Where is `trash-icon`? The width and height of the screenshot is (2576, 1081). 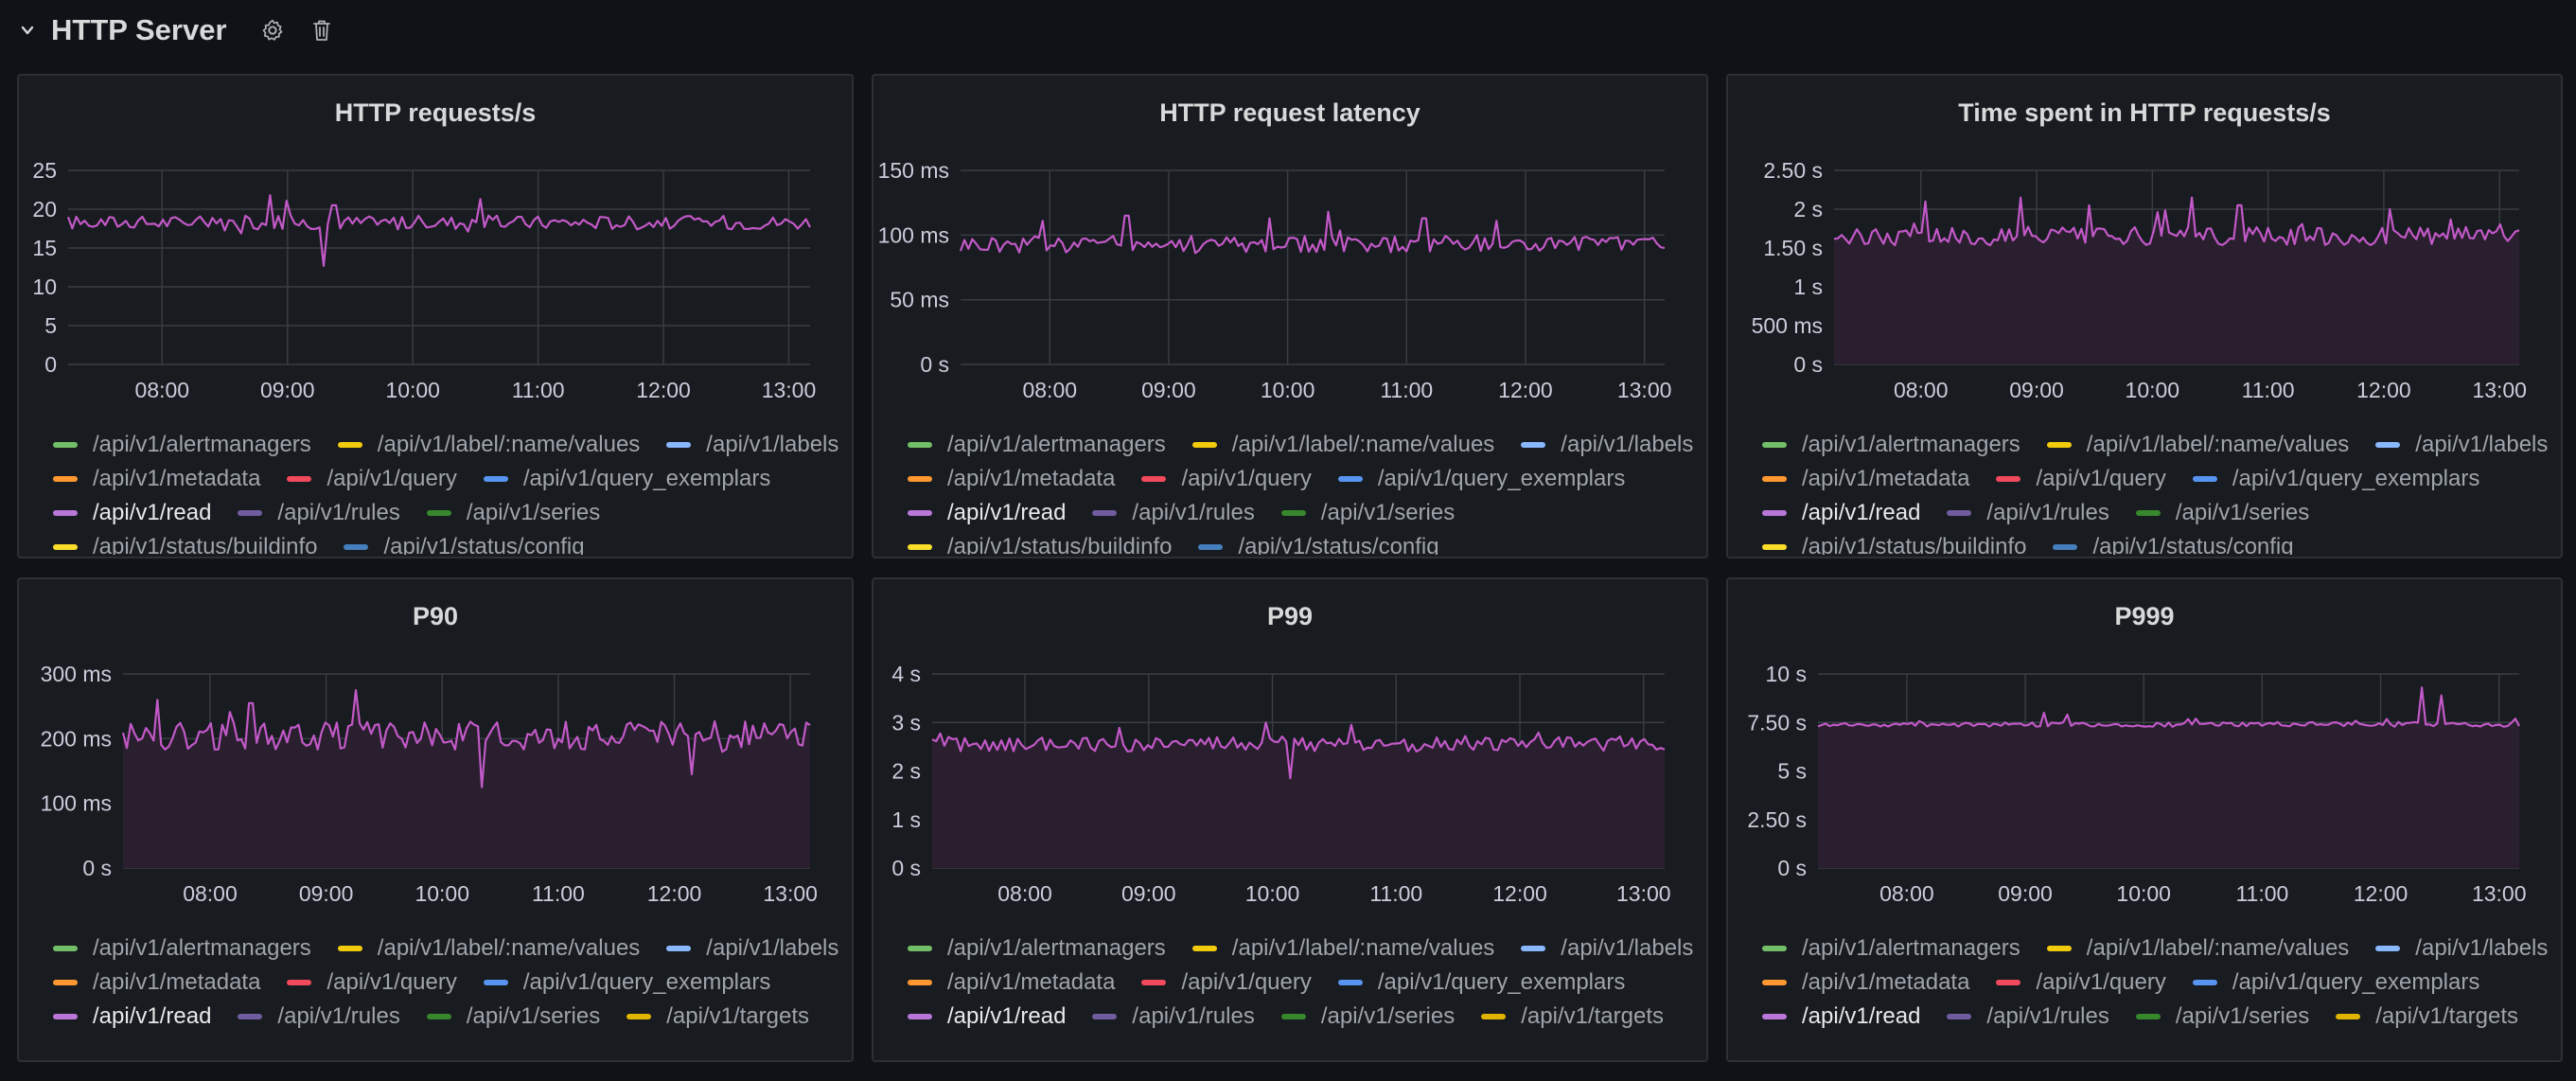 trash-icon is located at coordinates (322, 30).